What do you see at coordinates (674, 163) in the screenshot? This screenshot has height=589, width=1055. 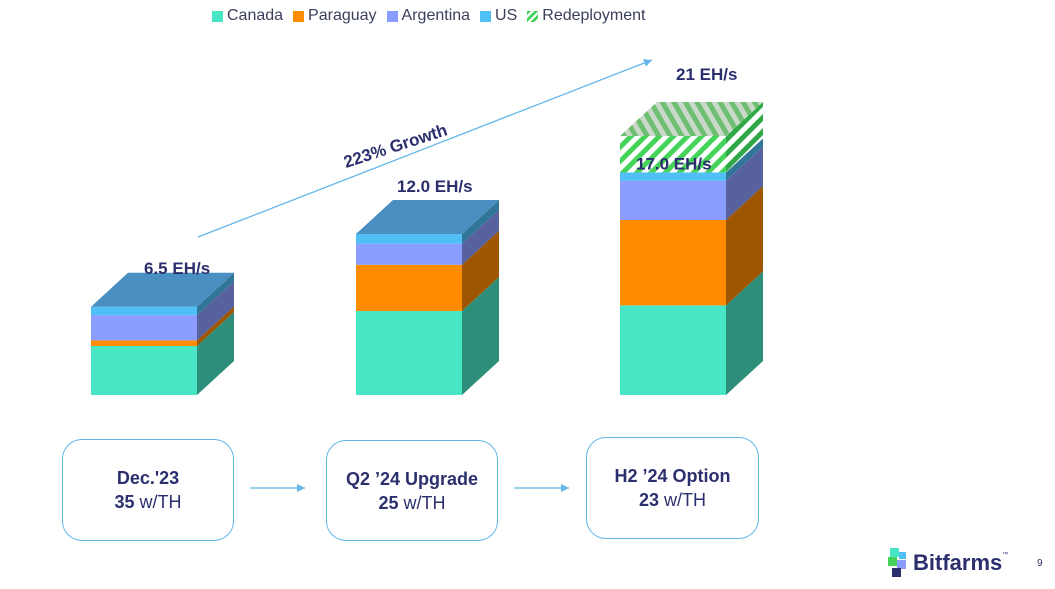 I see `subtotal-label: 17.0 EH/s` at bounding box center [674, 163].